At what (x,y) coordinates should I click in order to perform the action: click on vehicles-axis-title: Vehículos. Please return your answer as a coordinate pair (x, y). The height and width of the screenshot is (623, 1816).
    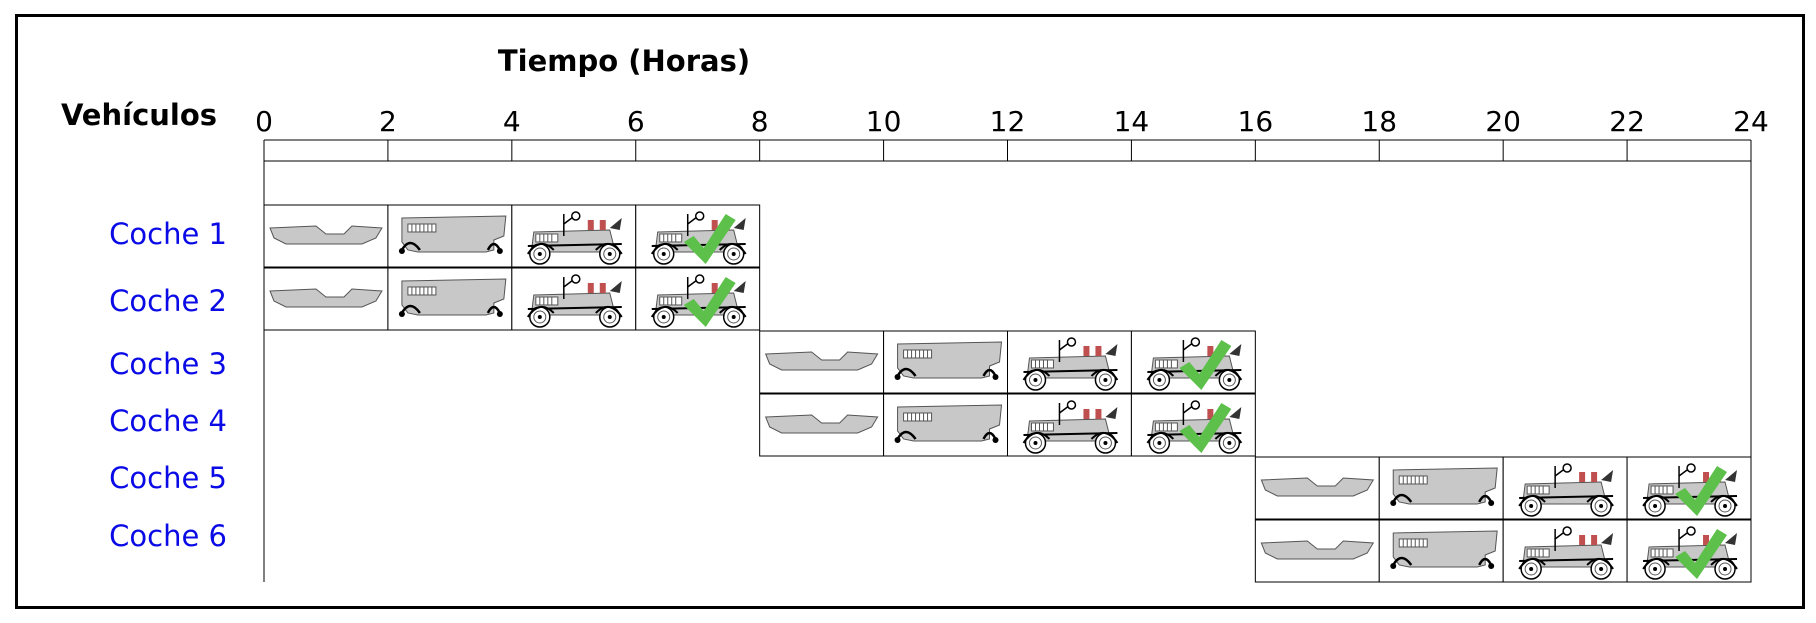
    Looking at the image, I should click on (139, 115).